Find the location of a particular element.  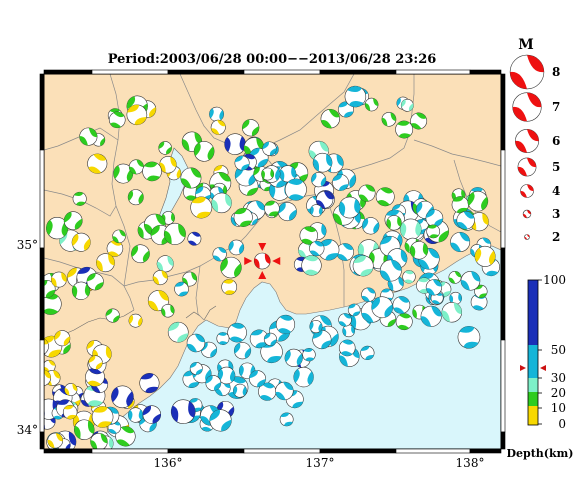

focus-event is located at coordinates (262, 261).